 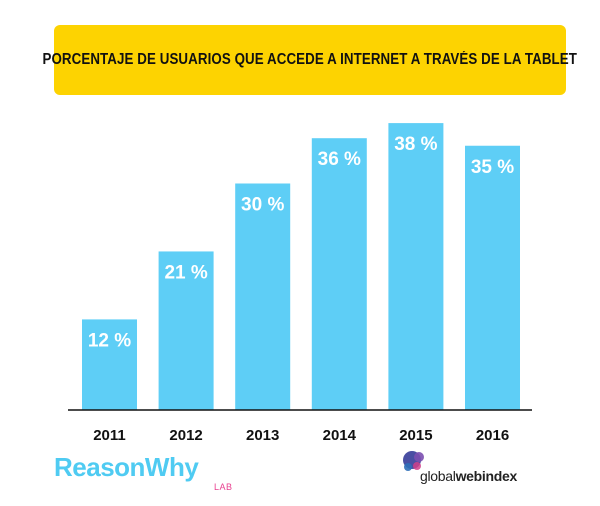 I want to click on globalwebindex-logo: globalwebindex, so click(x=475, y=468).